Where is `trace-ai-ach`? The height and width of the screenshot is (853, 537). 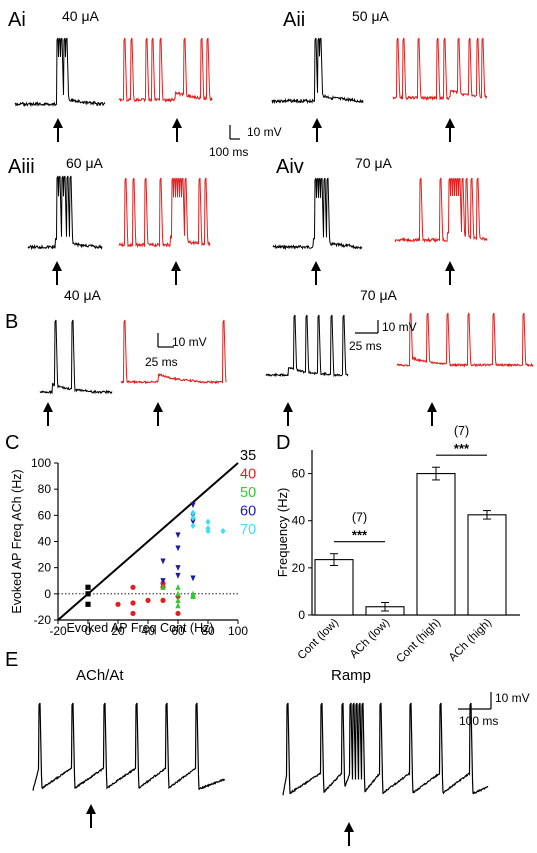
trace-ai-ach is located at coordinates (165, 70).